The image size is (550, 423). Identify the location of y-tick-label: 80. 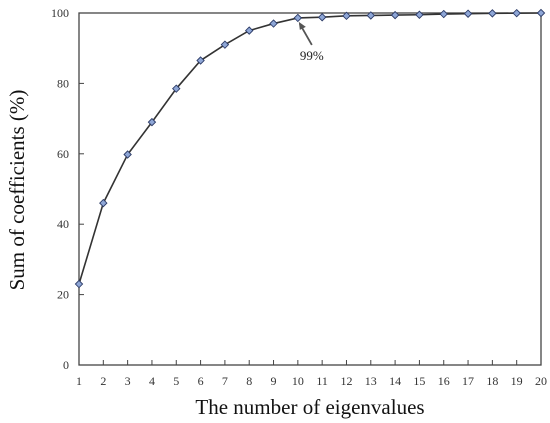
(63, 83).